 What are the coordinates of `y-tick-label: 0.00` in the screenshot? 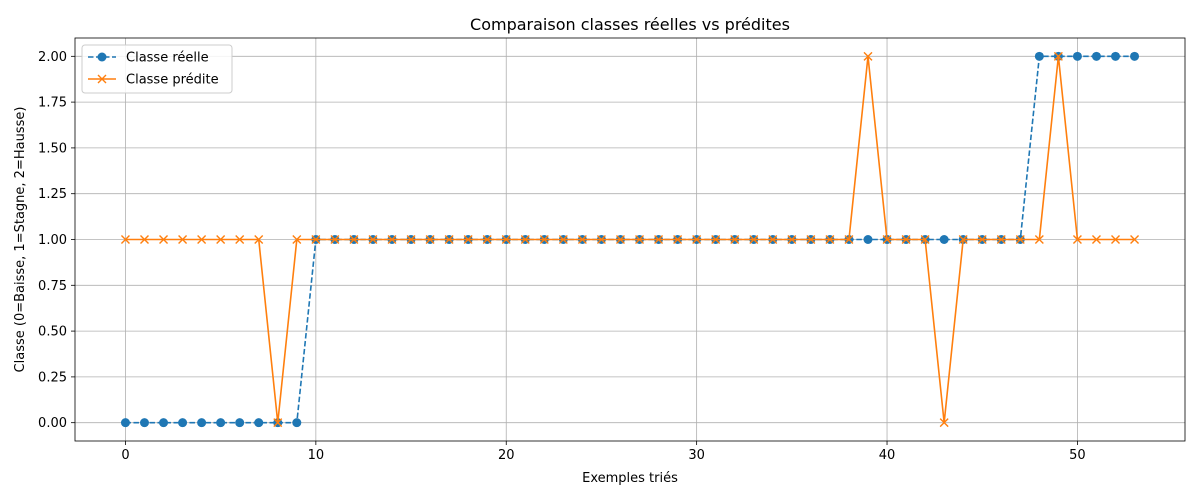 It's located at (52, 423).